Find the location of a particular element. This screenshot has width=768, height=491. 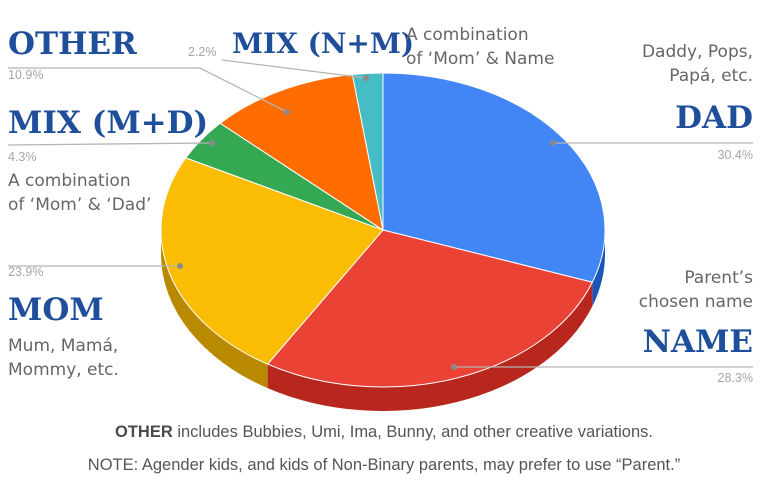

leader-dot-other is located at coordinates (287, 112).